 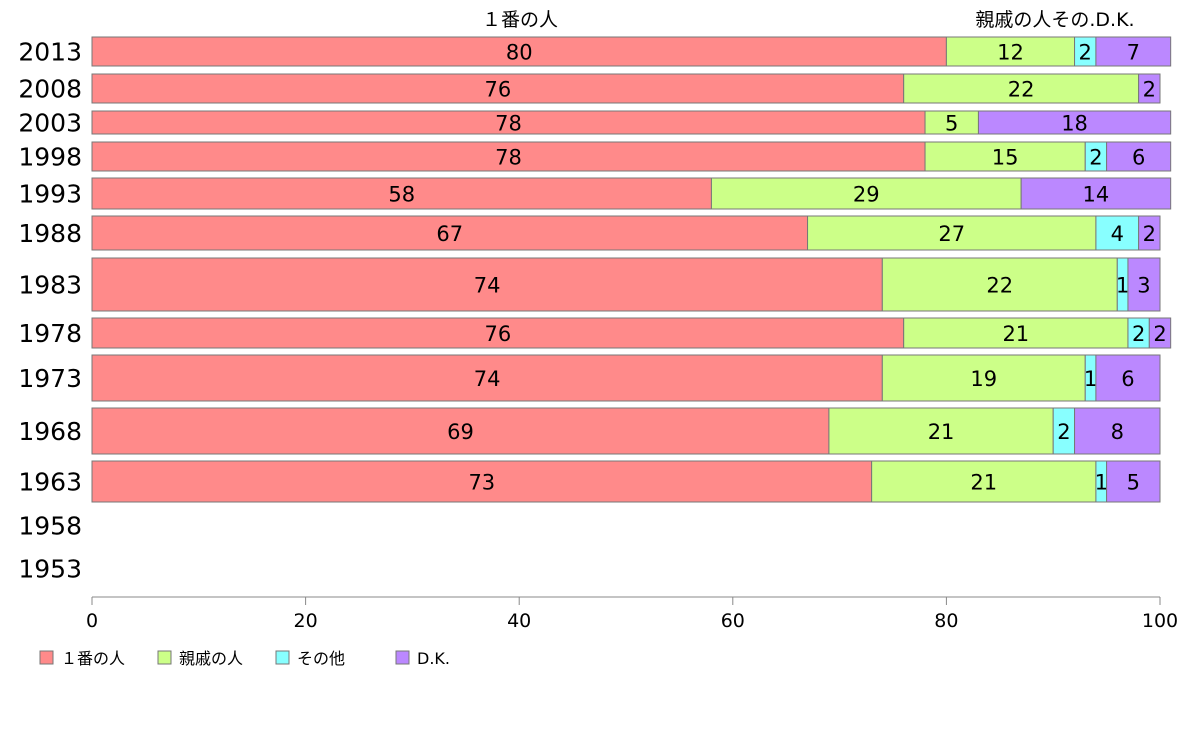 I want to click on data-label-1988-series-3: 2, so click(x=1149, y=234).